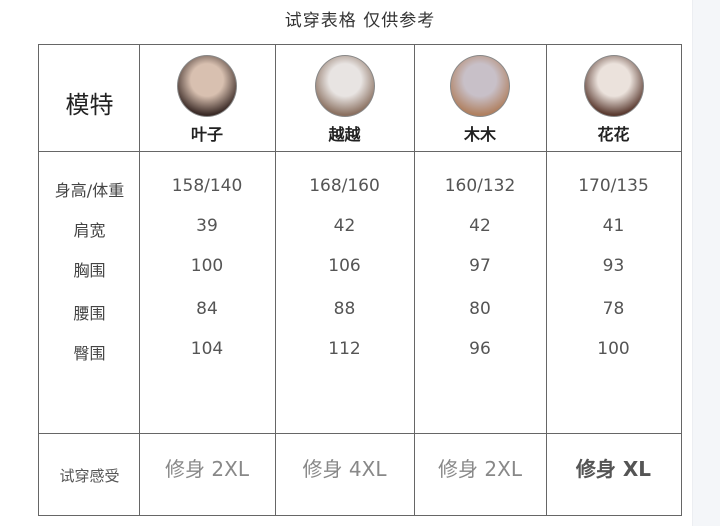 This screenshot has width=720, height=526. What do you see at coordinates (89, 476) in the screenshot?
I see `fit-label: 试穿感受` at bounding box center [89, 476].